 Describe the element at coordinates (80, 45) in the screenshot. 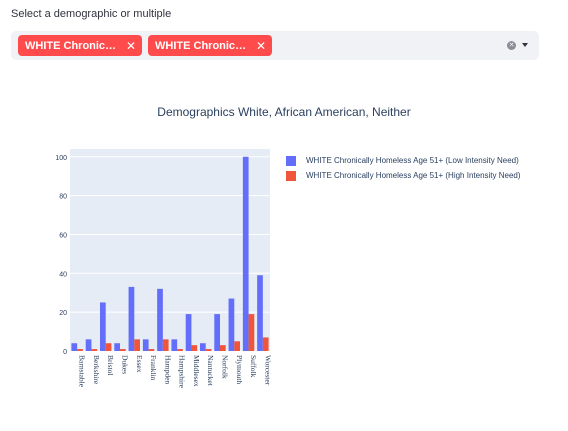

I see `selected-tag-low-intensity: WHITE Chronical... ✕` at that location.